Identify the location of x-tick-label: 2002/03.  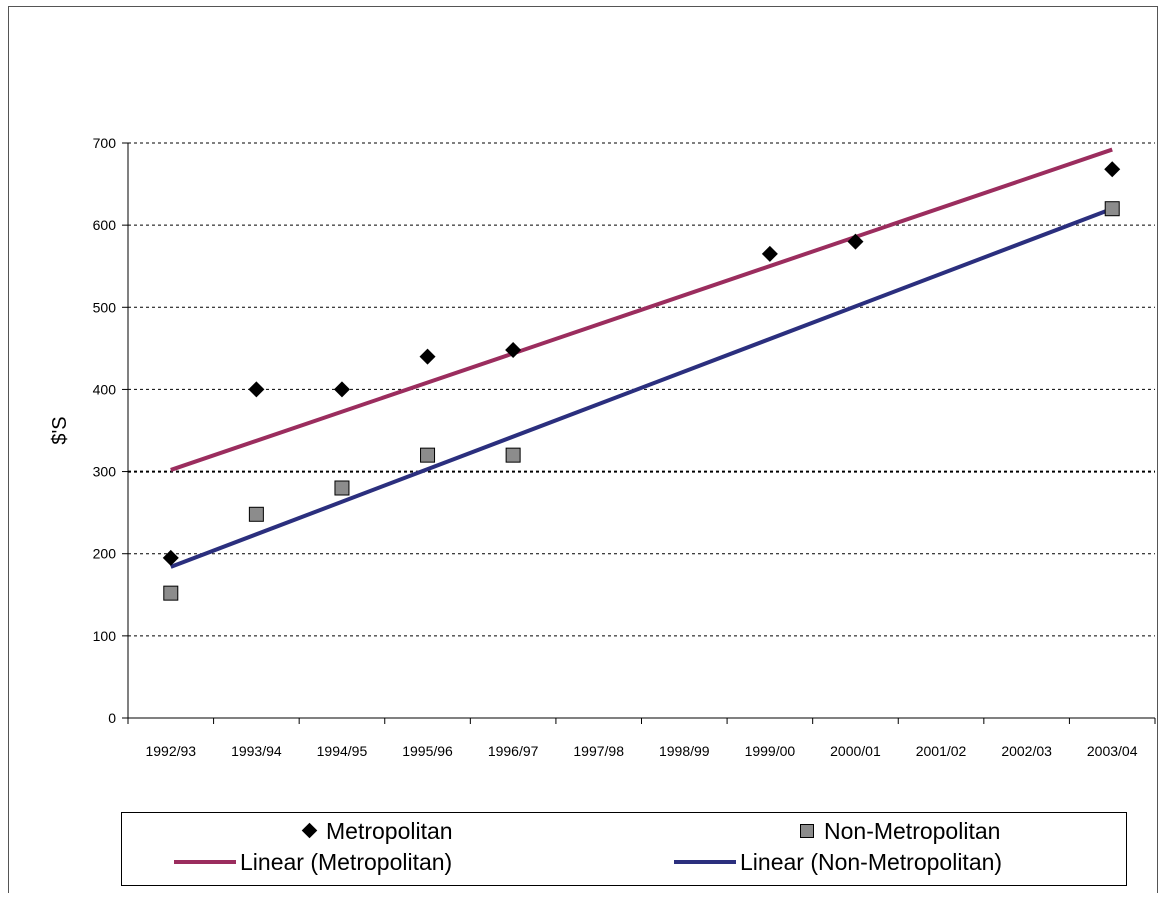
(1026, 751).